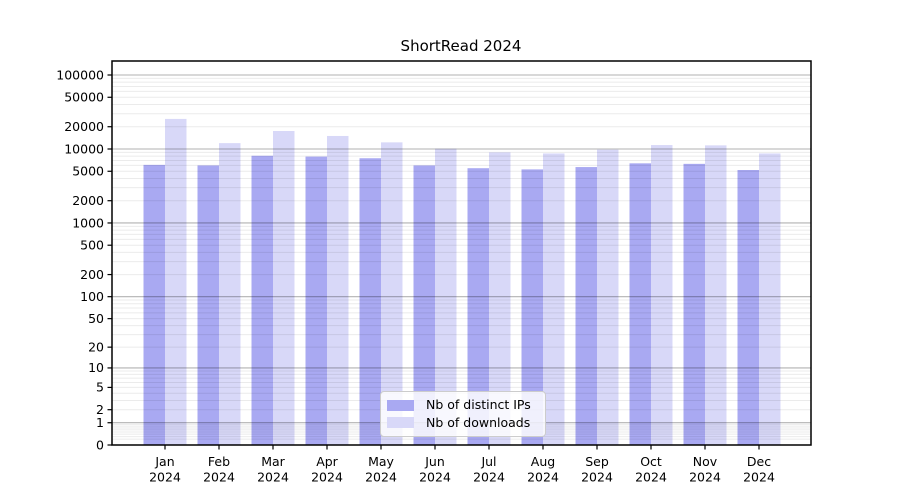  What do you see at coordinates (694, 304) in the screenshot?
I see `bar-nov-2024-distinct-ips` at bounding box center [694, 304].